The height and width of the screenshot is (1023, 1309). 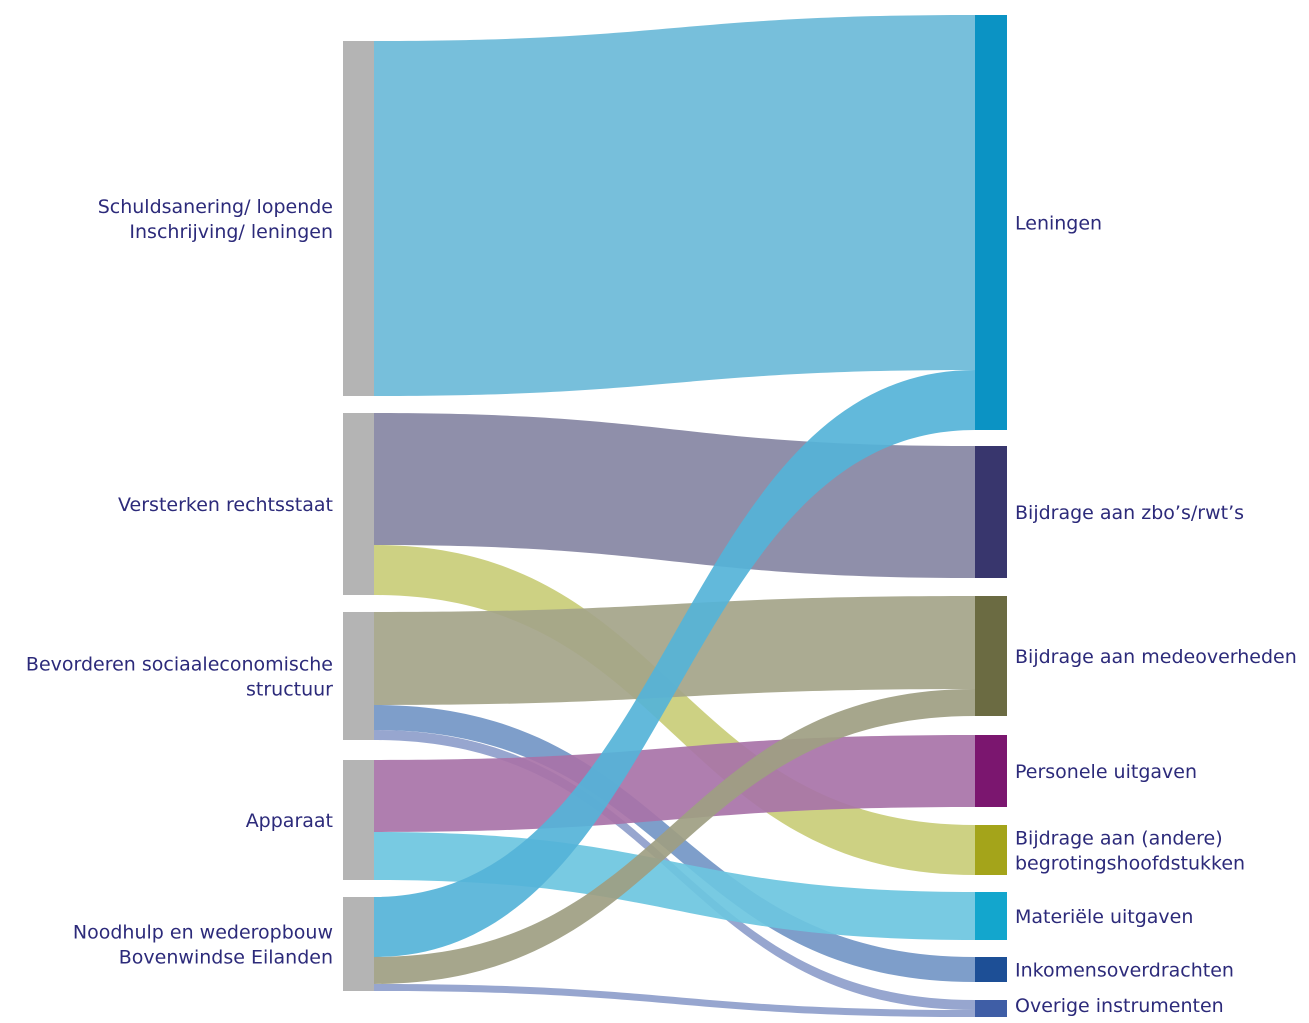 I want to click on source-label-s4-line-1: Apparaat, so click(x=289, y=821).